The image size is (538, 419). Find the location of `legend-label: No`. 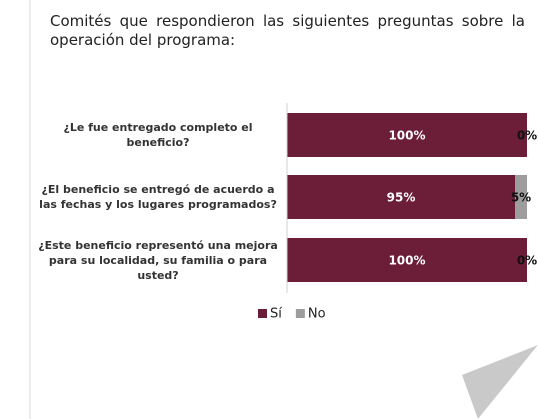

legend-label: No is located at coordinates (317, 314).